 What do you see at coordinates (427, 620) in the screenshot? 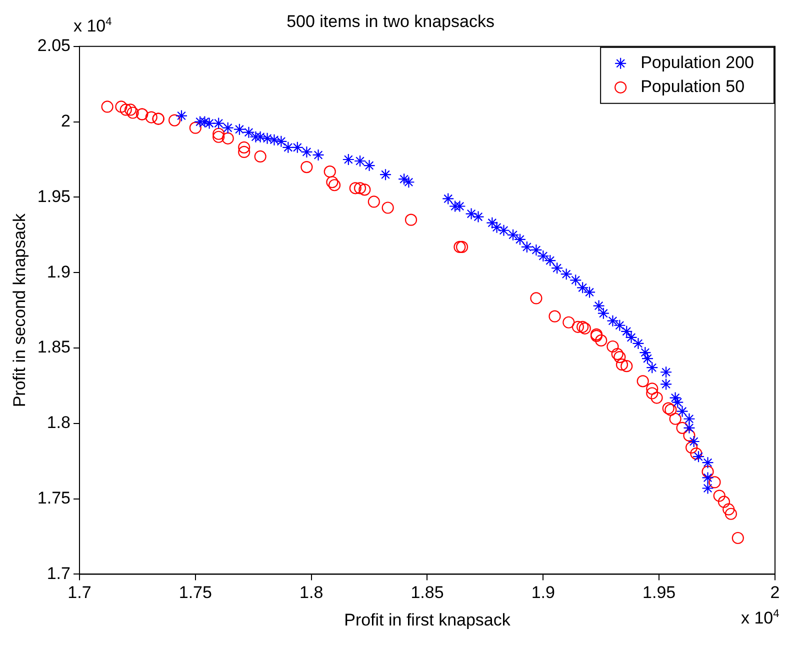
I see `x-axis-title: Profit in first knapsack` at bounding box center [427, 620].